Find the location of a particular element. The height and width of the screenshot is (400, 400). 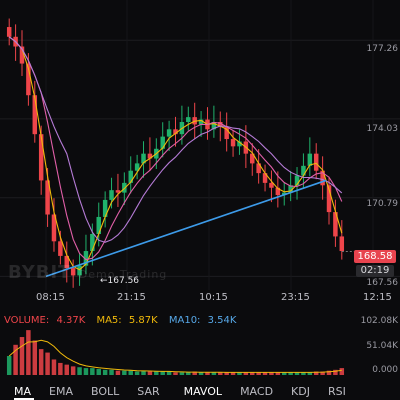

tab-sar: SAR is located at coordinates (148, 391).